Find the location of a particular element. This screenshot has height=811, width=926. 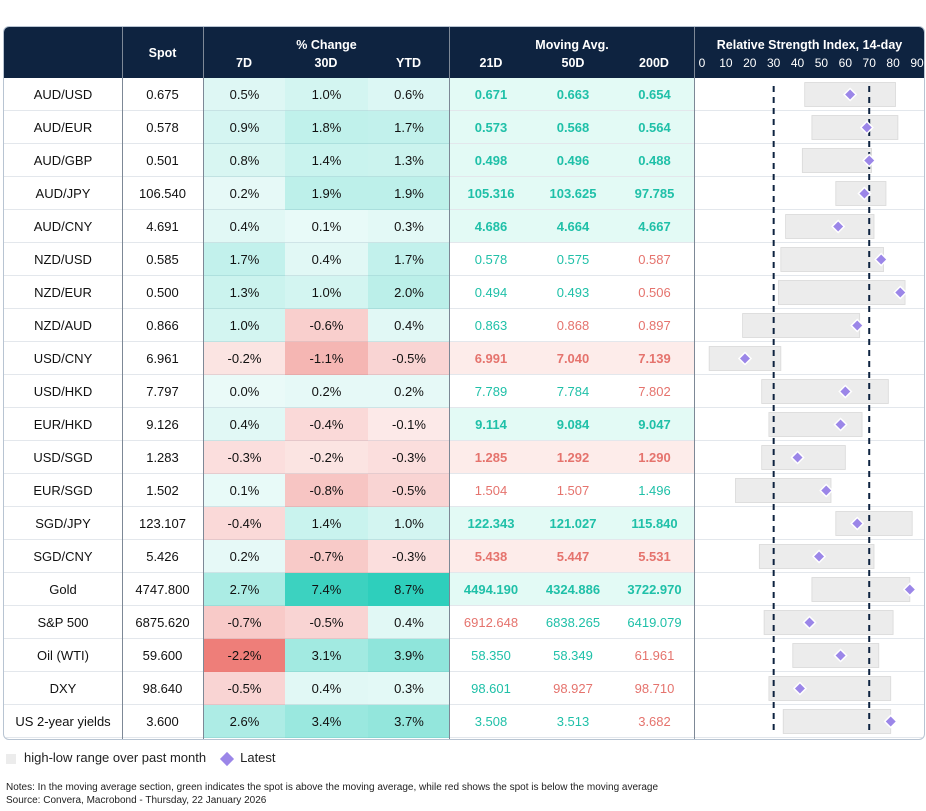

ma-50d-cell: 0.868 is located at coordinates (573, 325).